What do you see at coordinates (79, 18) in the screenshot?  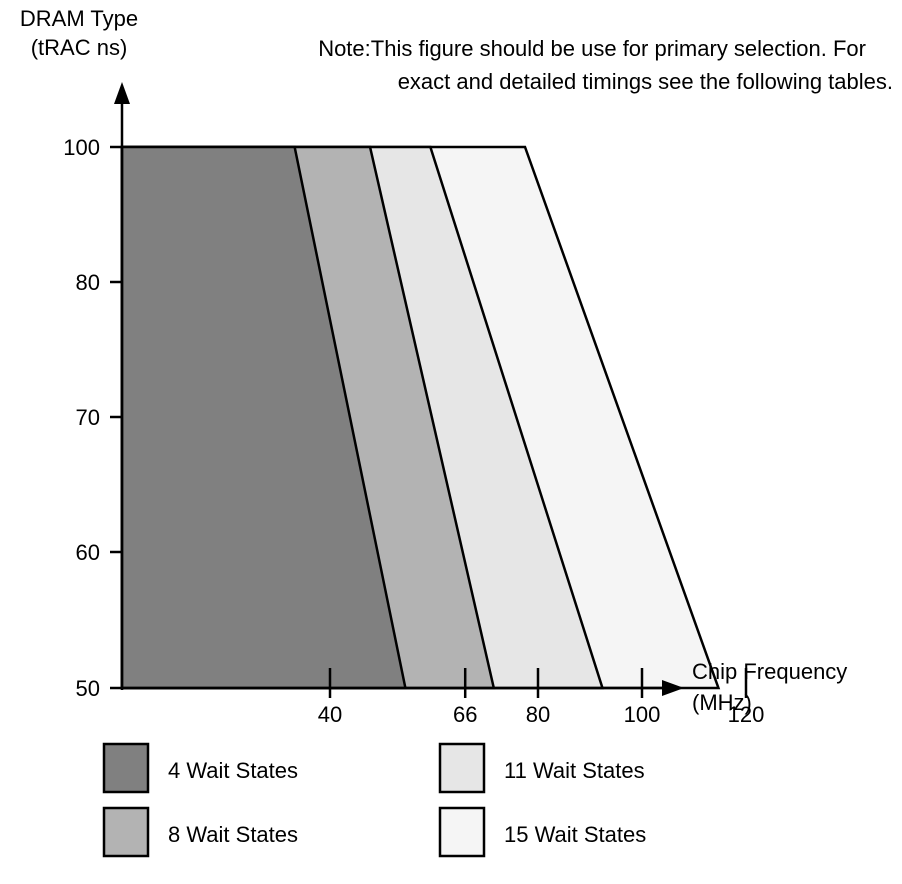 I see `y-axis-label-line-1: DRAM Type` at bounding box center [79, 18].